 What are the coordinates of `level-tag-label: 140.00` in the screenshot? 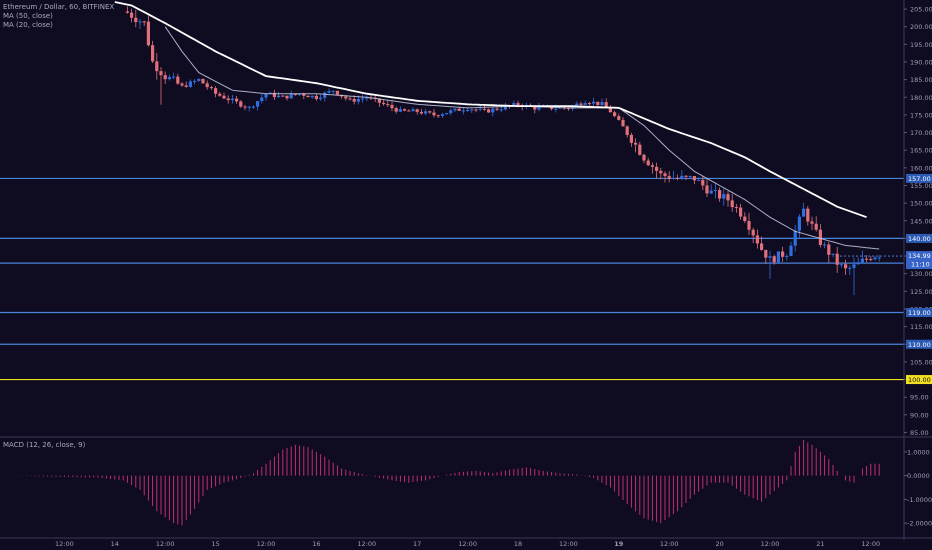 It's located at (919, 239).